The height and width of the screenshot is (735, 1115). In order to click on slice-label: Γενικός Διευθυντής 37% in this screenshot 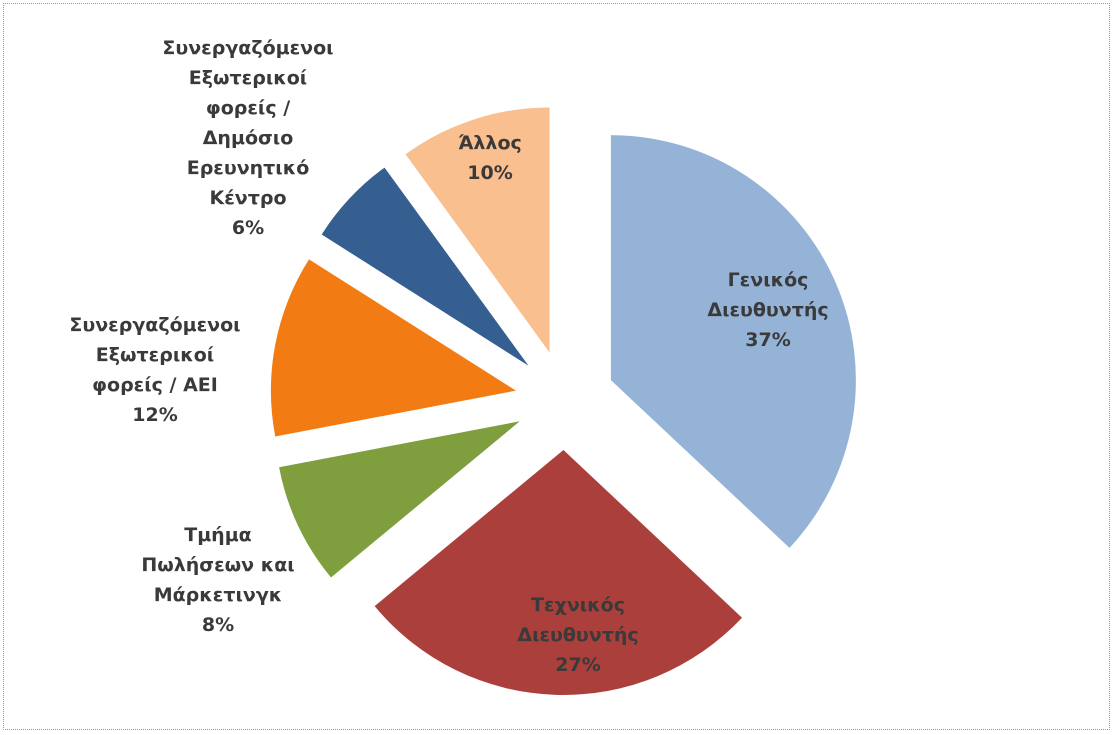, I will do `click(767, 310)`.